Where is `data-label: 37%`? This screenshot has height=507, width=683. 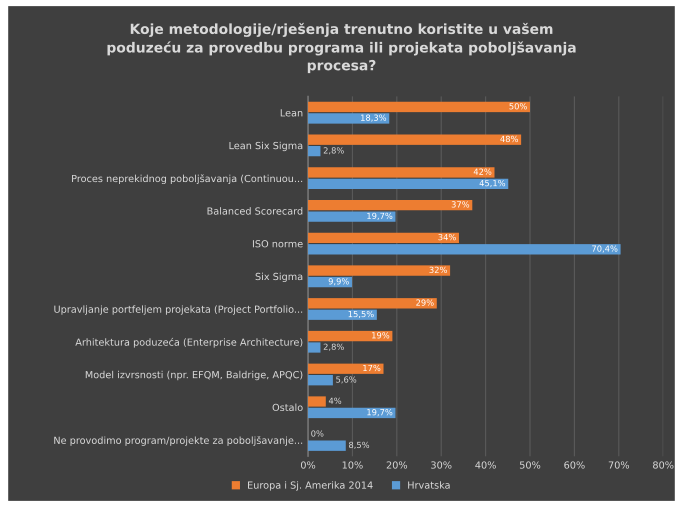
data-label: 37% is located at coordinates (461, 204).